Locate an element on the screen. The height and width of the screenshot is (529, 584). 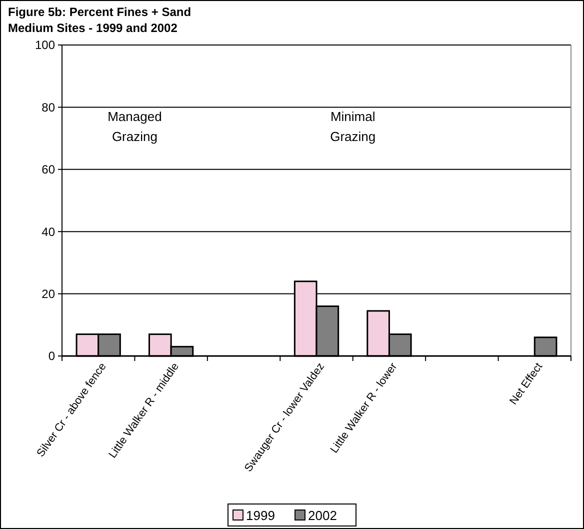
annotation: Managed Grazing is located at coordinates (135, 126).